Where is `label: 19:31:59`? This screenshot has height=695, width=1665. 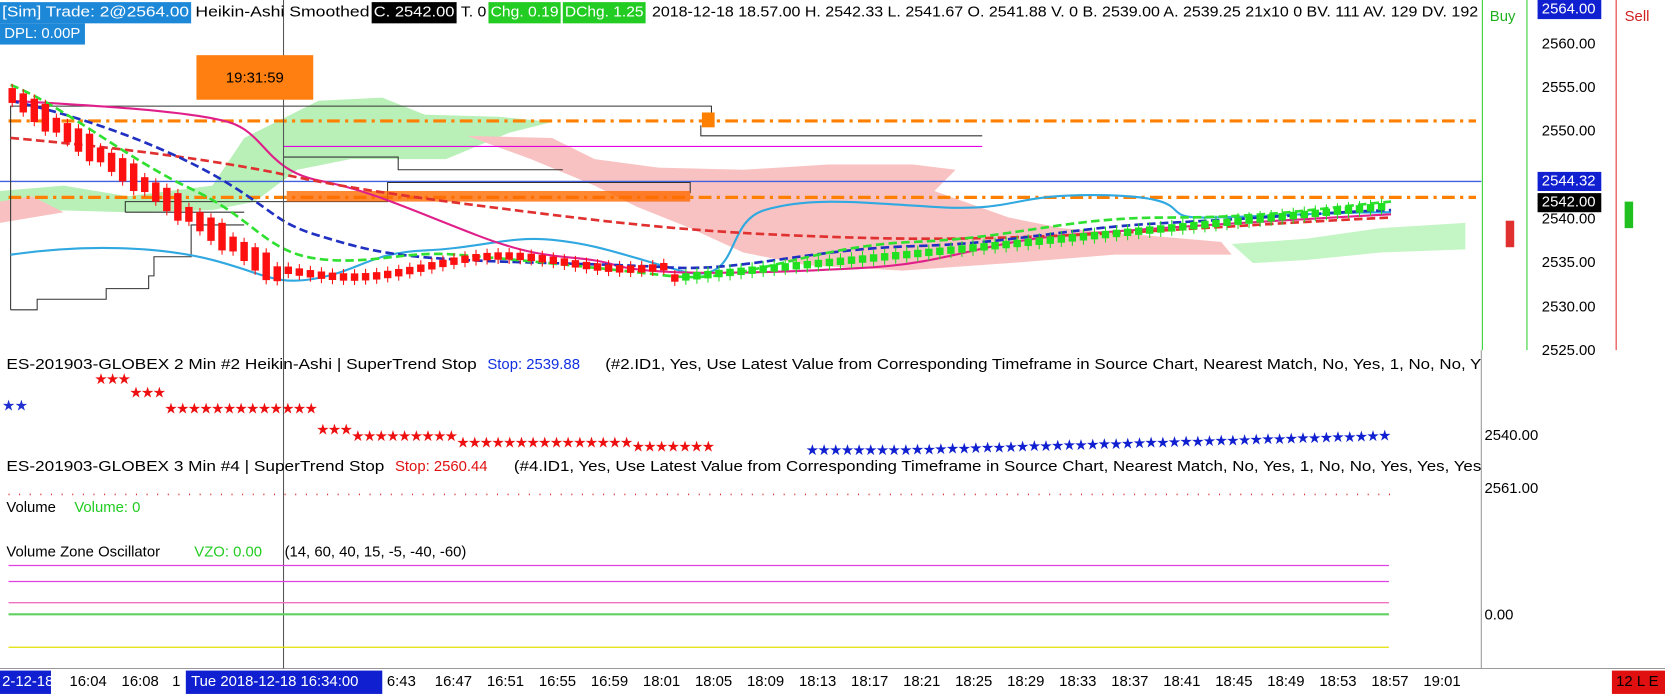
label: 19:31:59 is located at coordinates (255, 78).